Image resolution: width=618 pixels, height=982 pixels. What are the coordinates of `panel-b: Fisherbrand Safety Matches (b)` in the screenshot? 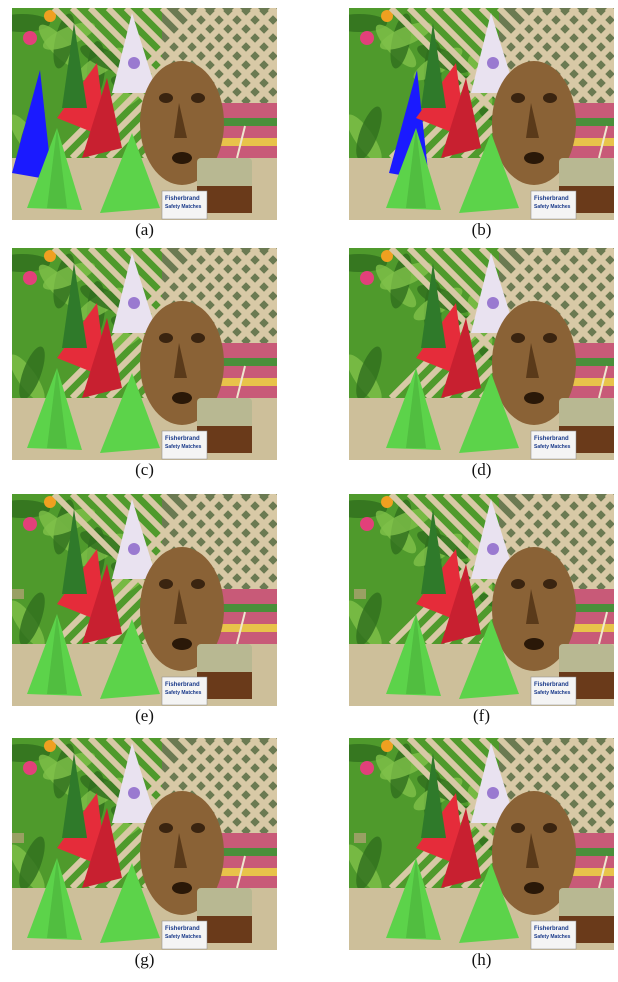 It's located at (481, 124).